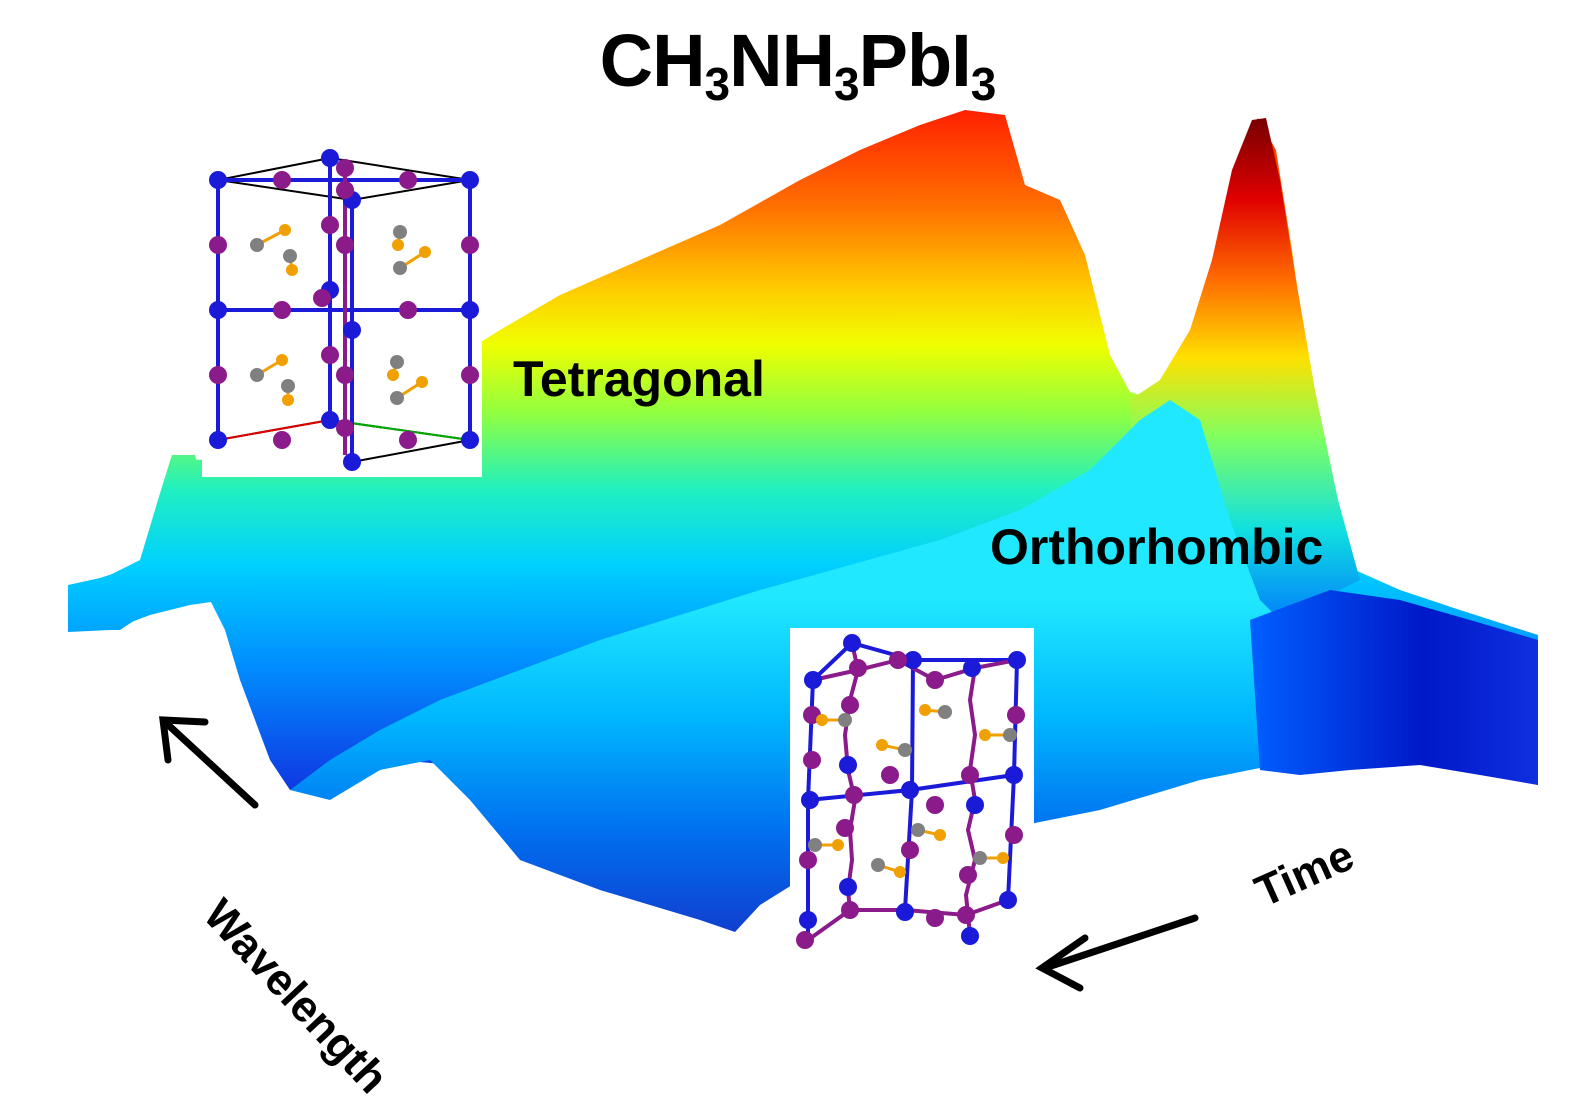 Image resolution: width=1595 pixels, height=1104 pixels. I want to click on chemical-formula-title: CH3NH3PbI3, so click(797, 64).